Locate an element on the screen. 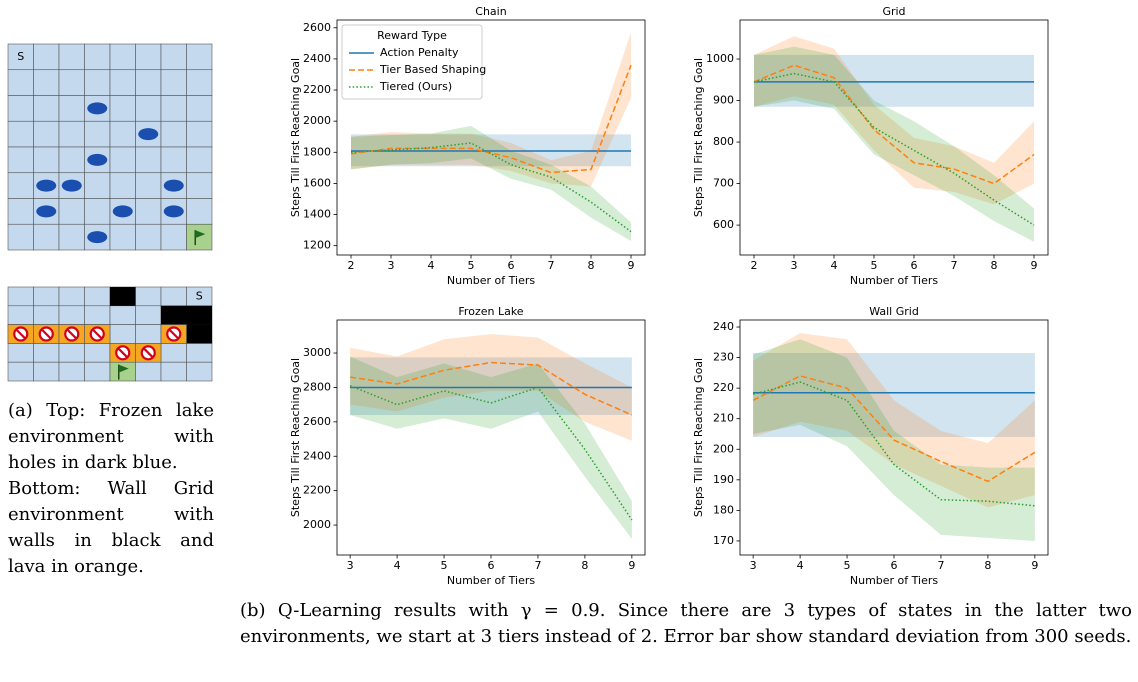  goal-cell is located at coordinates (199, 237).